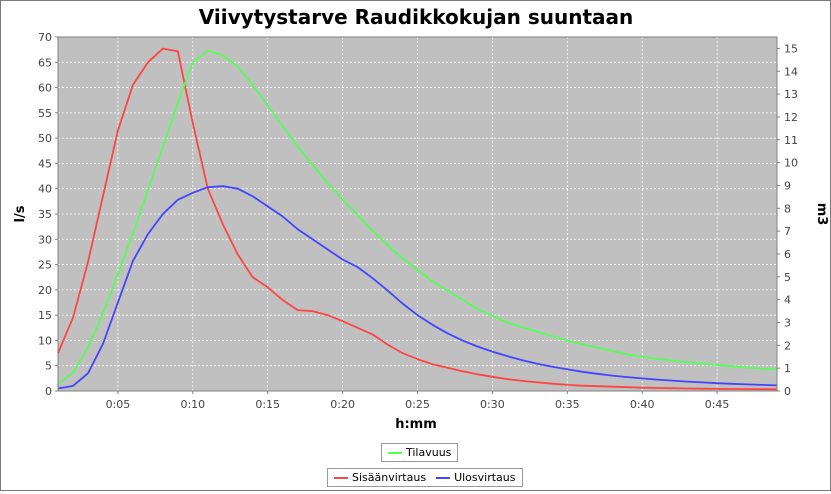 The width and height of the screenshot is (831, 494). What do you see at coordinates (45, 88) in the screenshot?
I see `y-left-tick-label: 60` at bounding box center [45, 88].